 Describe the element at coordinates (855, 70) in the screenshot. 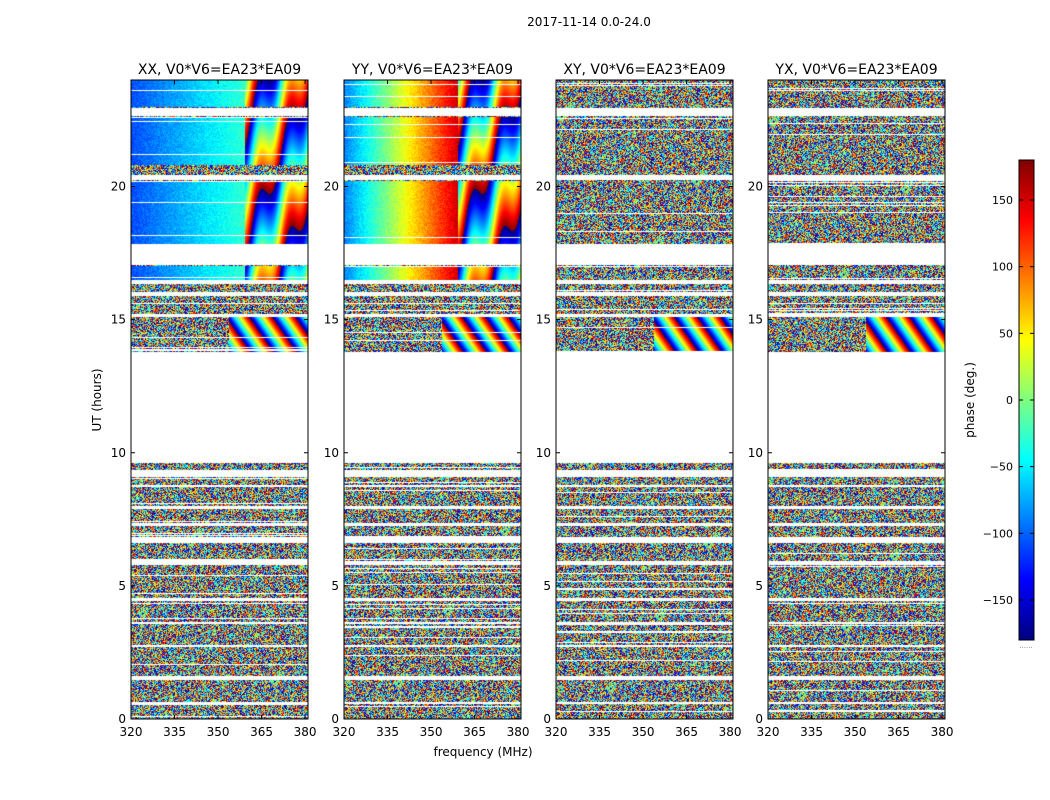

I see `panel-title: YX, V0*V6=EA23*EA09` at that location.